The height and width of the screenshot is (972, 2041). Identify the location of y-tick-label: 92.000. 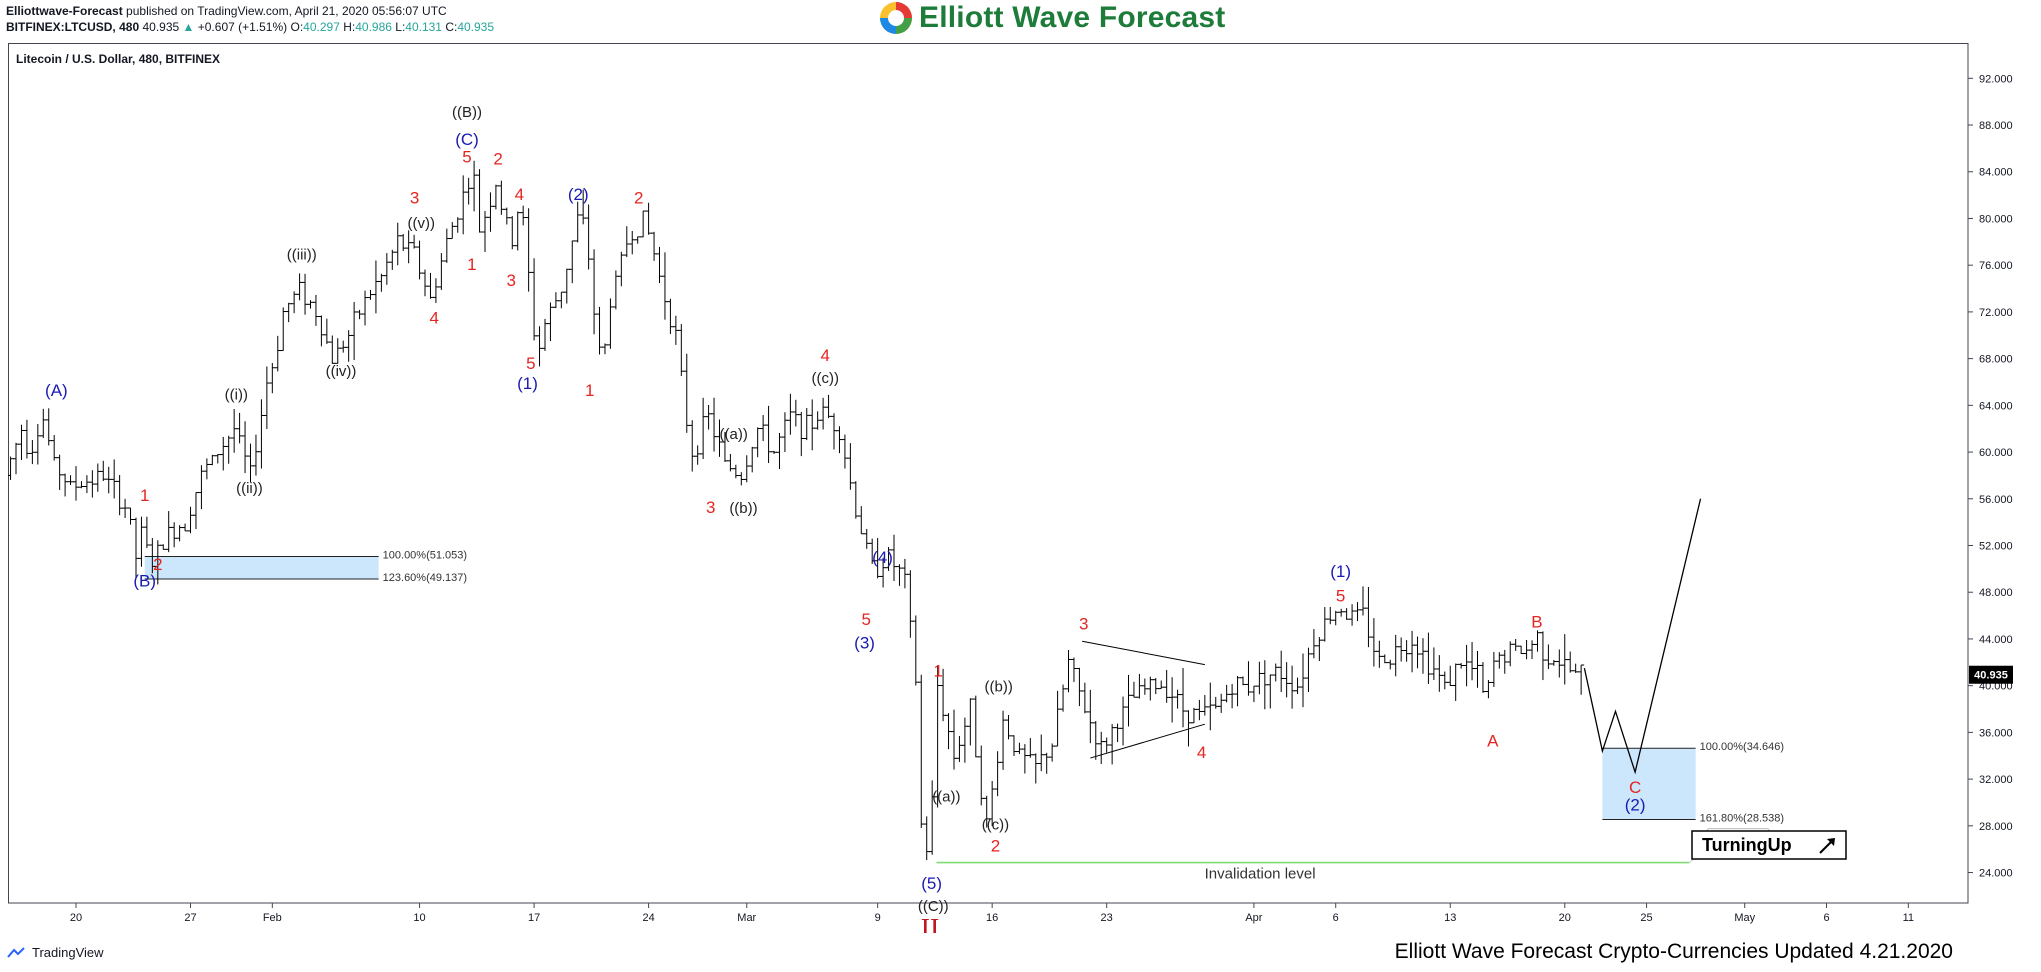
(1996, 79).